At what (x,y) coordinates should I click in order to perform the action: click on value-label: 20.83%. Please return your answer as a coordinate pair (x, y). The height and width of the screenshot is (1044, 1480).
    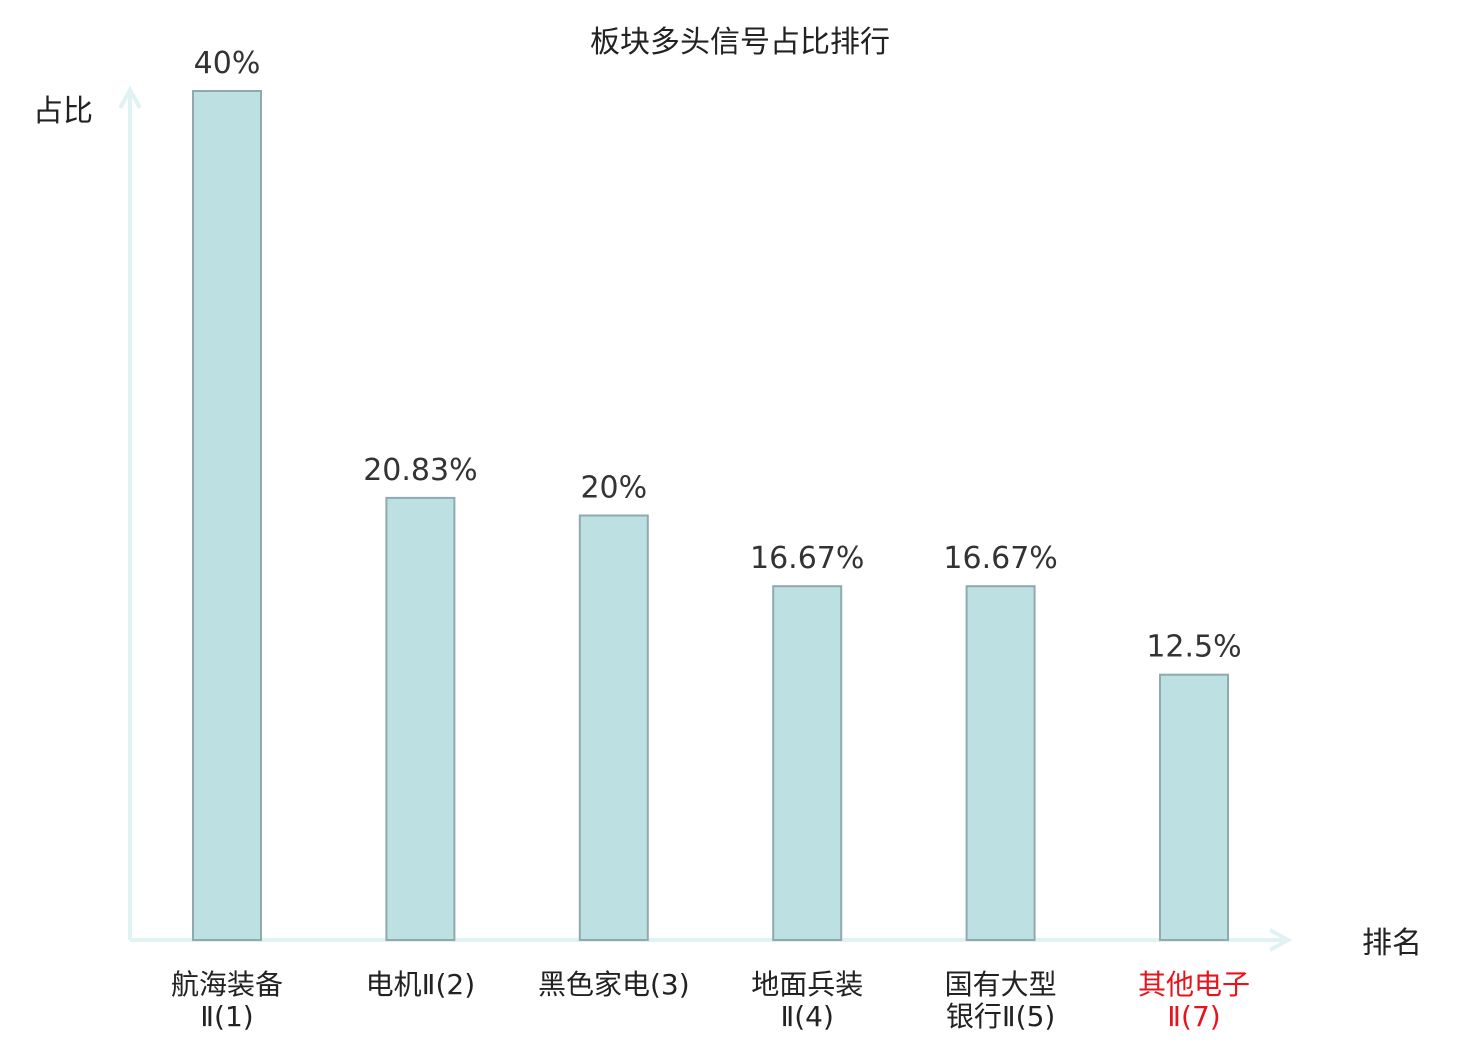
    Looking at the image, I should click on (420, 470).